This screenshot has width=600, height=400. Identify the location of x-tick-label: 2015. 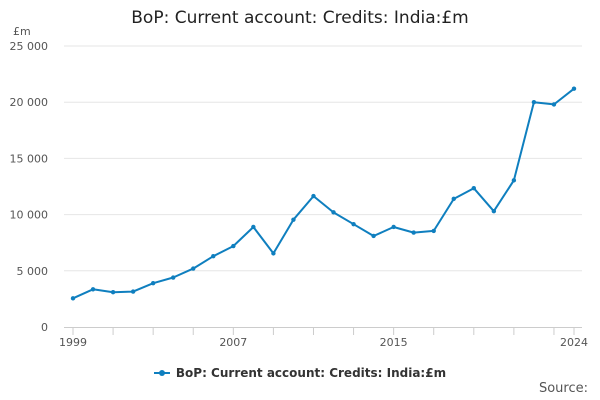
(394, 342).